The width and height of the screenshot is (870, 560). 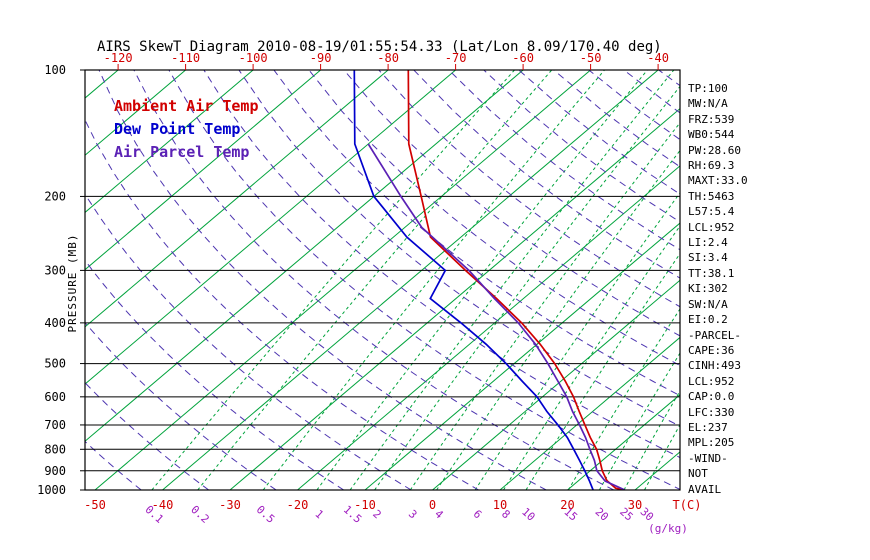 What do you see at coordinates (708, 243) in the screenshot?
I see `stat-line: LI:2.4` at bounding box center [708, 243].